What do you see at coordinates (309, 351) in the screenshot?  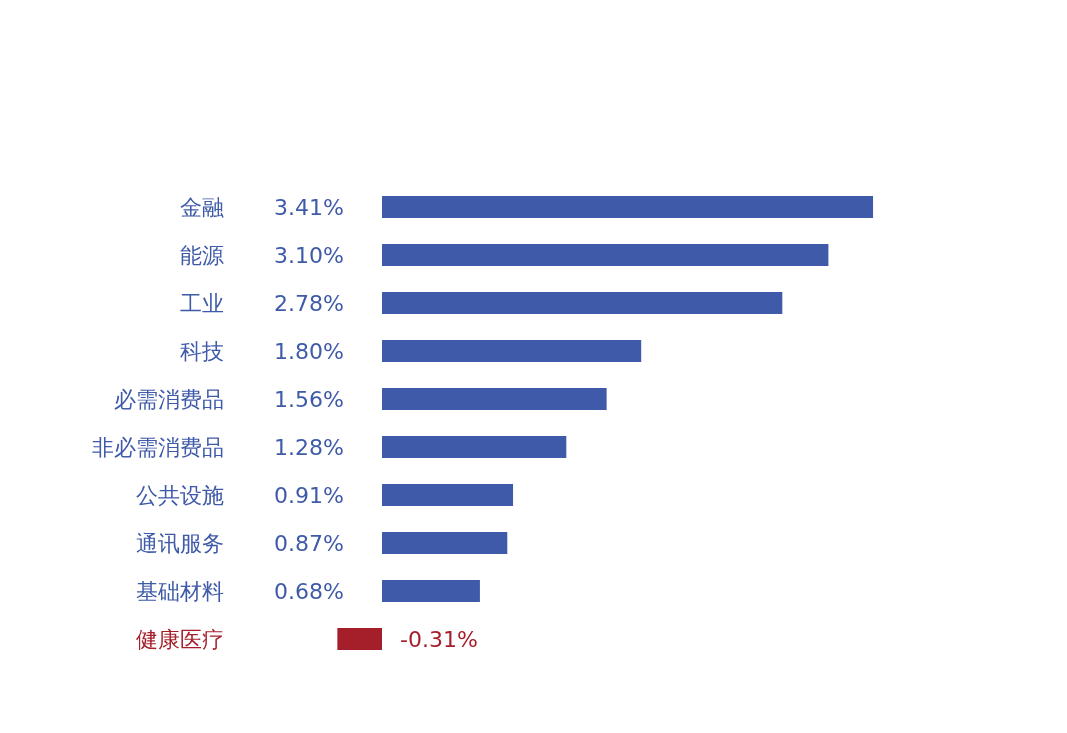 I see `data-label: 1.80%` at bounding box center [309, 351].